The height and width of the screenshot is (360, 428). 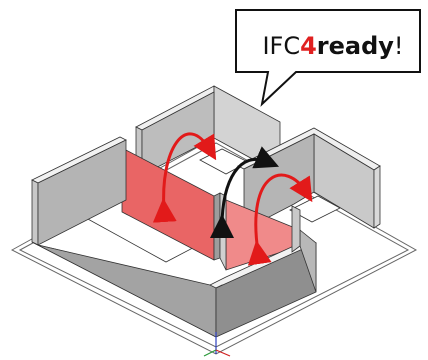 I want to click on bubble-suffix: !, so click(x=398, y=46).